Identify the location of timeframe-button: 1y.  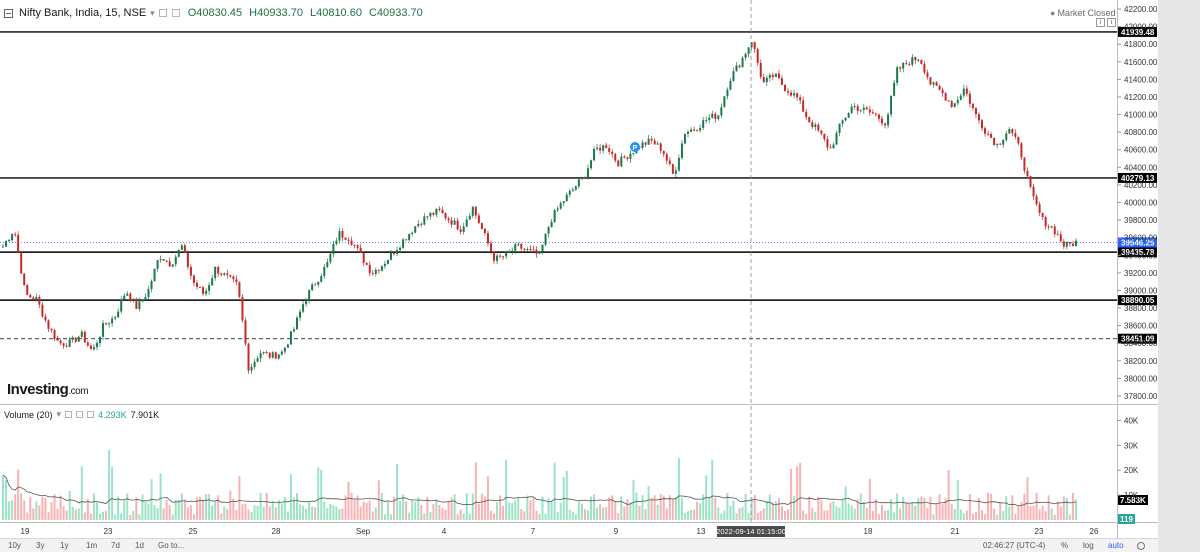
(64, 545).